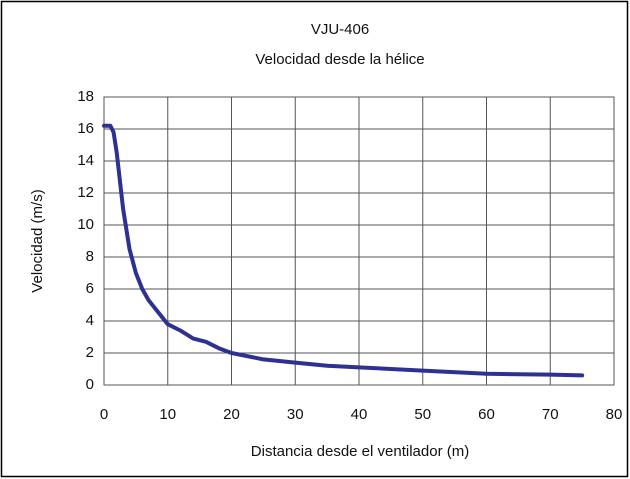  I want to click on y-tick-label: 4, so click(90, 320).